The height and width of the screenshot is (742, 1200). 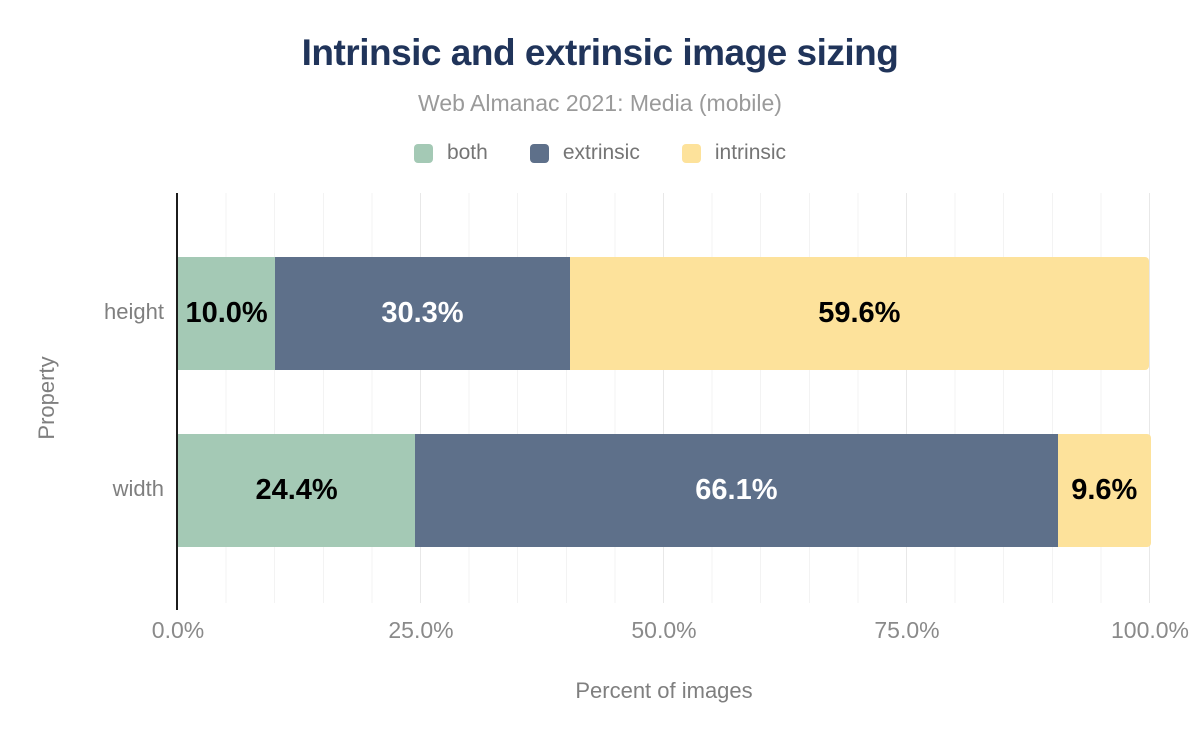 I want to click on legend-item-both: both, so click(x=450, y=153).